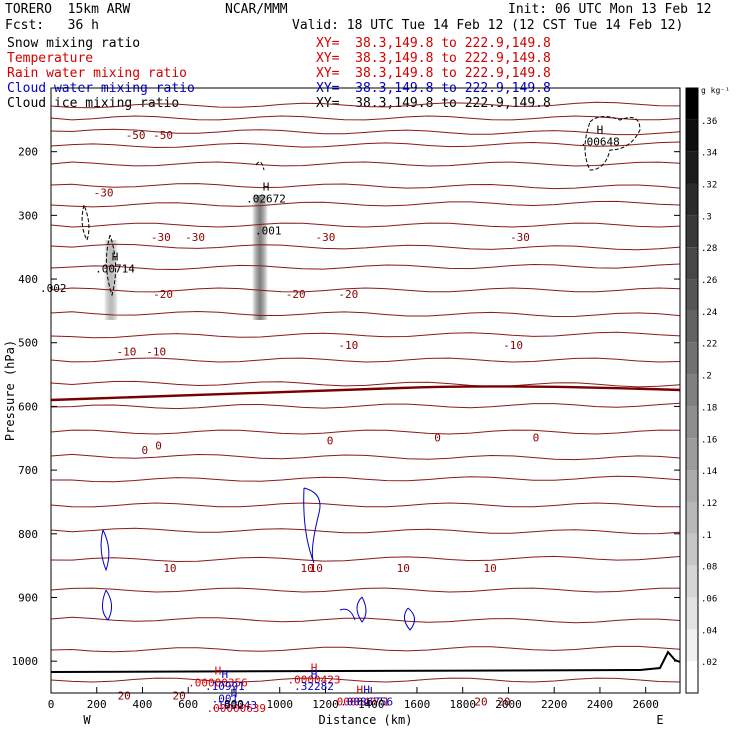 The width and height of the screenshot is (740, 740). I want to click on x-tick-label: 400, so click(143, 704).